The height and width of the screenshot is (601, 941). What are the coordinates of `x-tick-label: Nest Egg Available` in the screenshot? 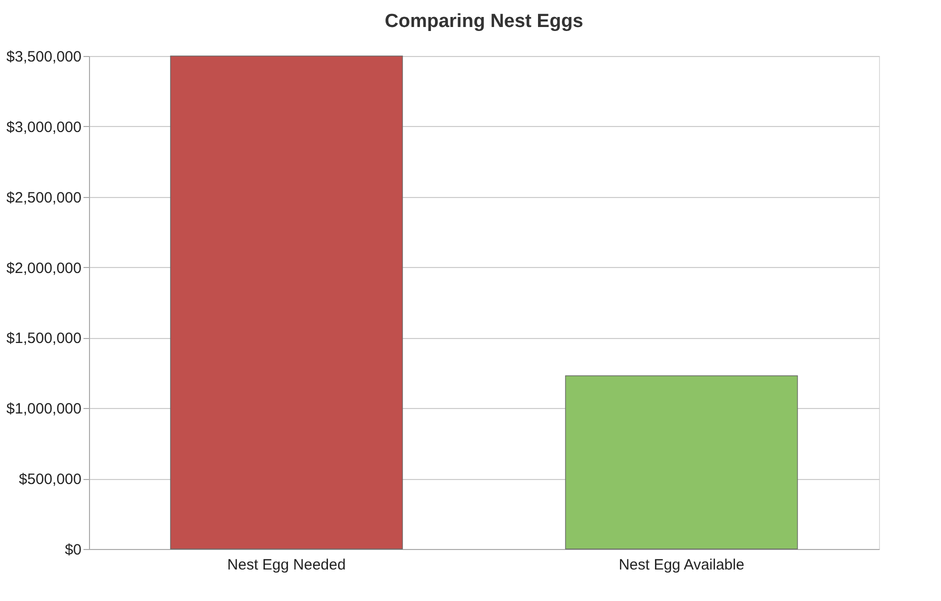 It's located at (681, 565).